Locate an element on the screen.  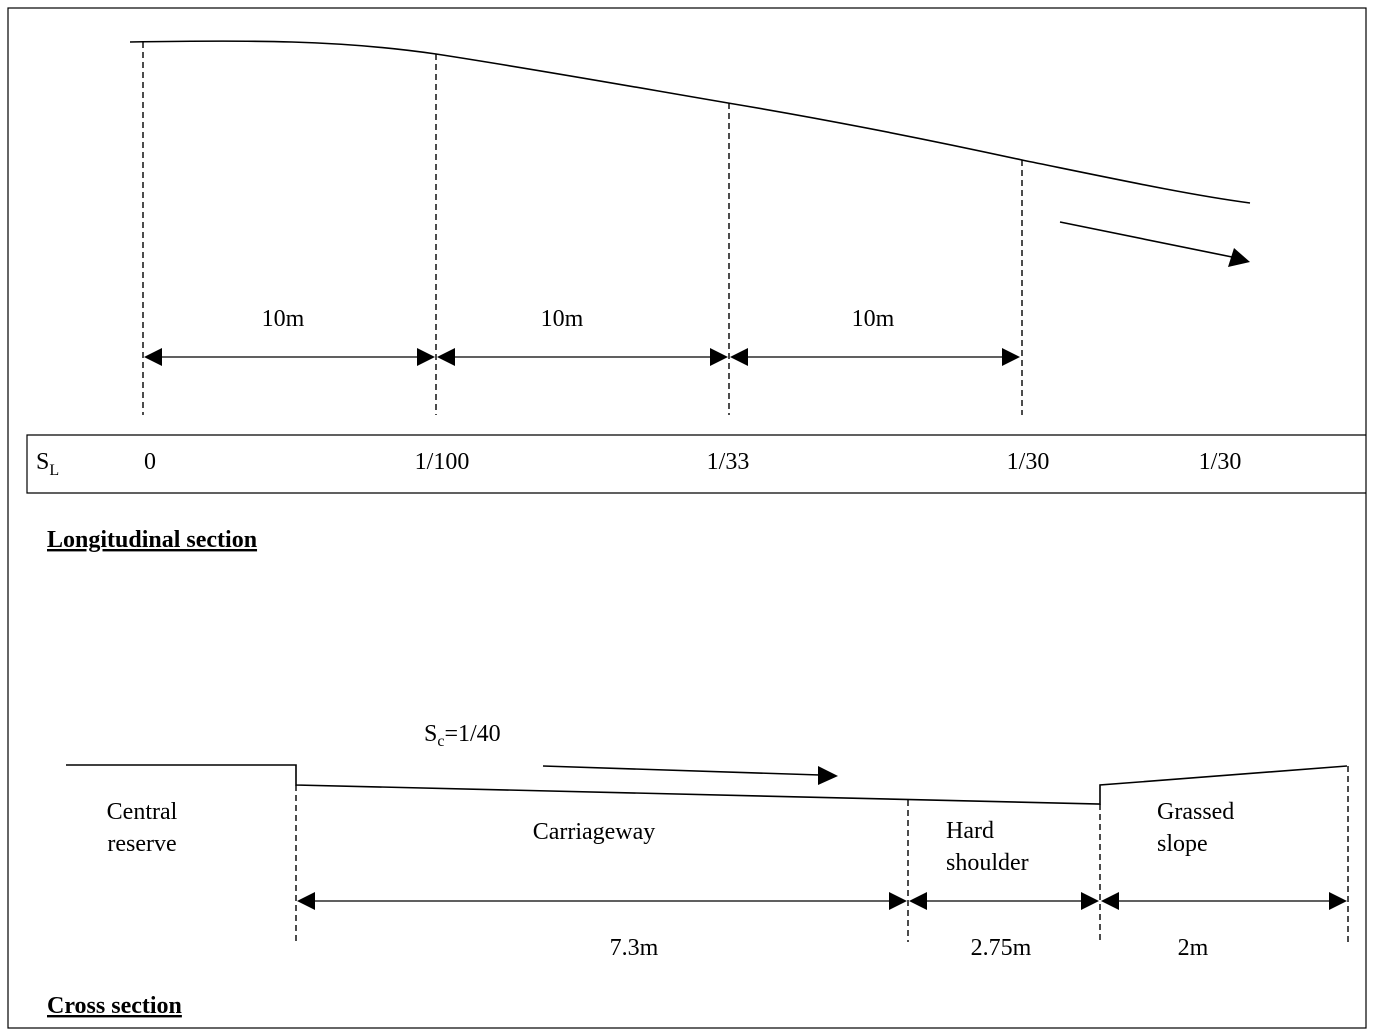
longitudinal-profile-line is located at coordinates (690, 122).